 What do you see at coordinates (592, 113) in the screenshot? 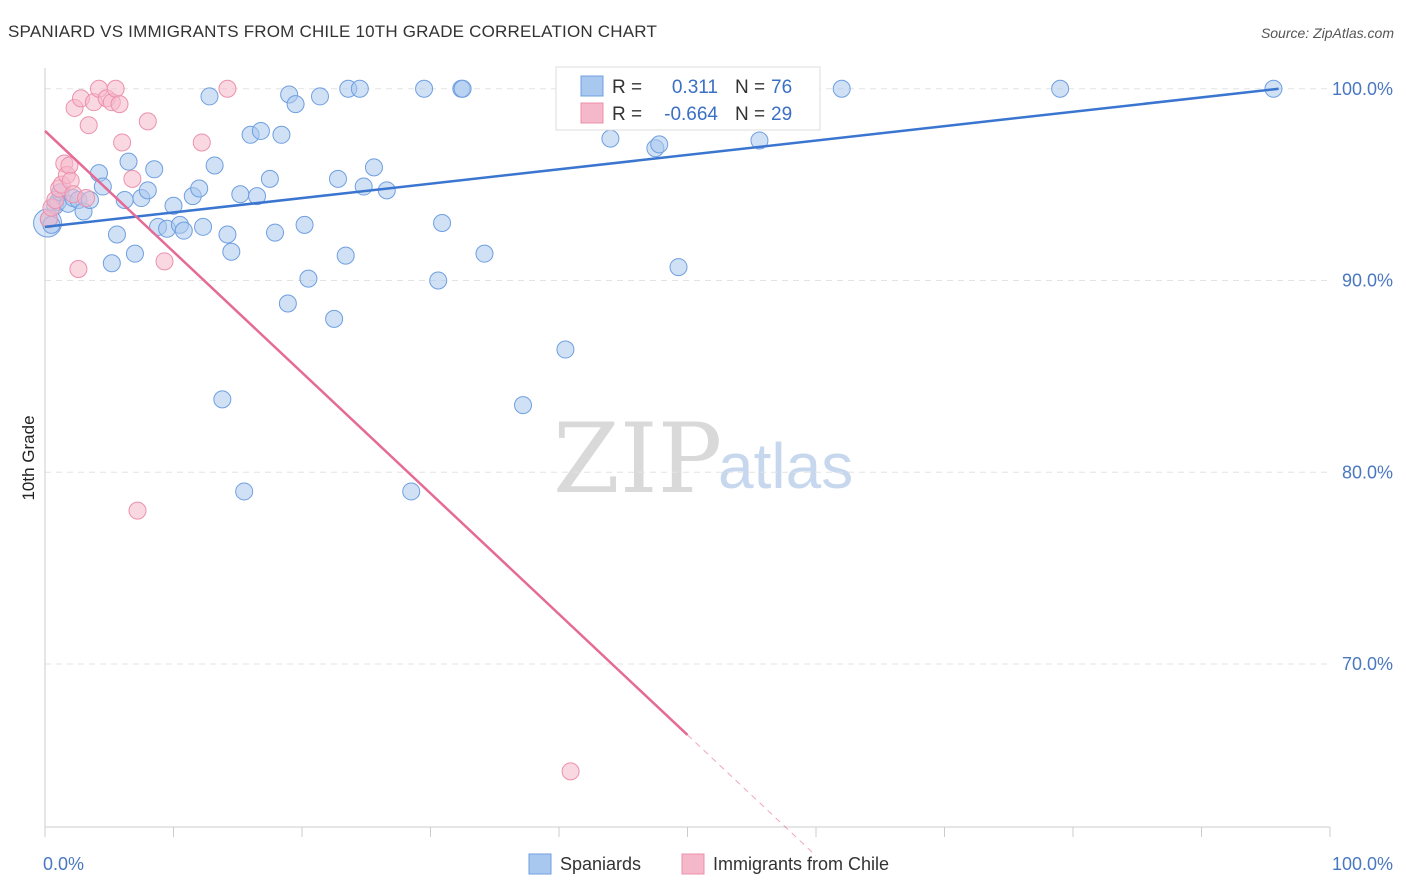
I see `stats-legend-swatch-chile` at bounding box center [592, 113].